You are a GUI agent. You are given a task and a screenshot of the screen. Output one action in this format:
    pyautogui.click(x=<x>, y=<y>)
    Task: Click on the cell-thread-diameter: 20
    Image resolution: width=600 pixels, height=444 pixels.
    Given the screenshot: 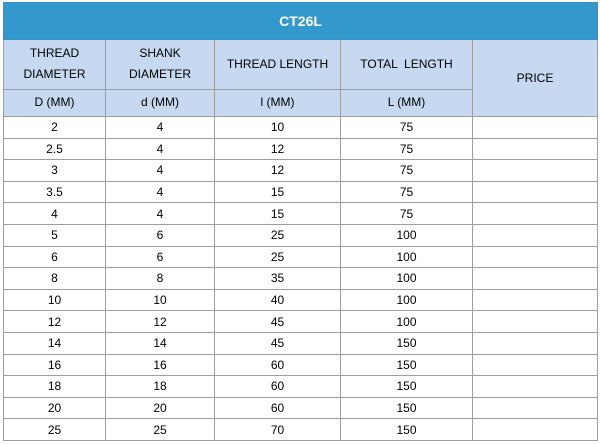 What is the action you would take?
    pyautogui.click(x=54, y=408)
    